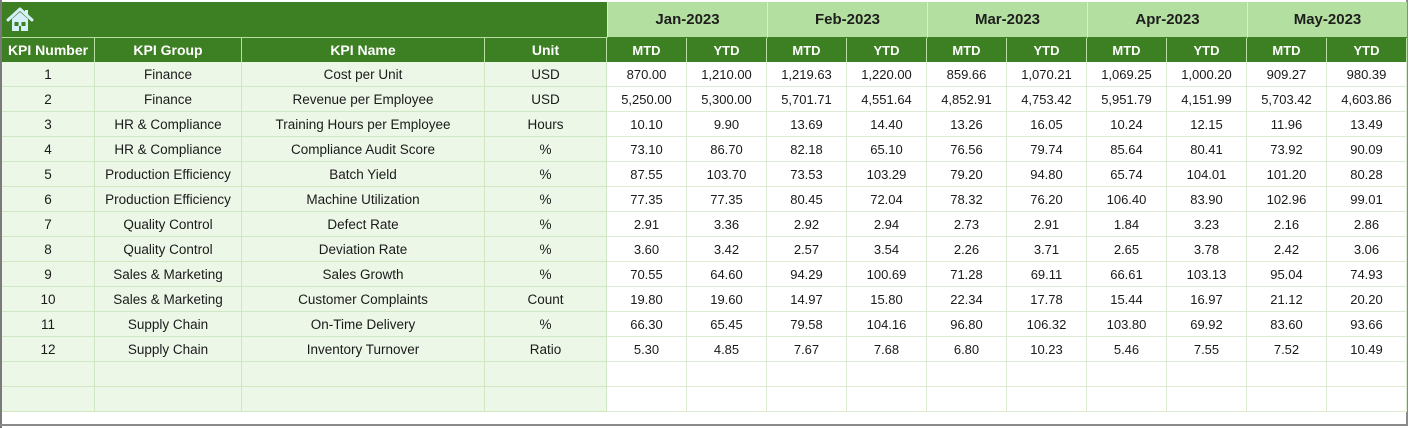  What do you see at coordinates (1287, 274) in the screenshot?
I see `mtd-value-cell: 95.04` at bounding box center [1287, 274].